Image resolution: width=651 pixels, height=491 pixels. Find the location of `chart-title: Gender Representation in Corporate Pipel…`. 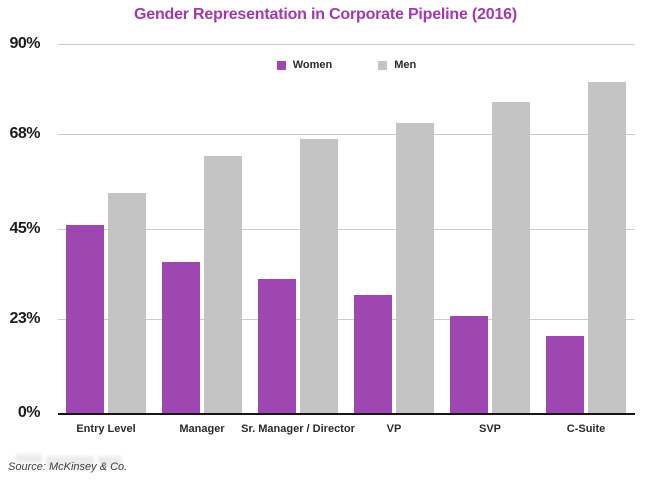

chart-title: Gender Representation in Corporate Pipel… is located at coordinates (325, 14).